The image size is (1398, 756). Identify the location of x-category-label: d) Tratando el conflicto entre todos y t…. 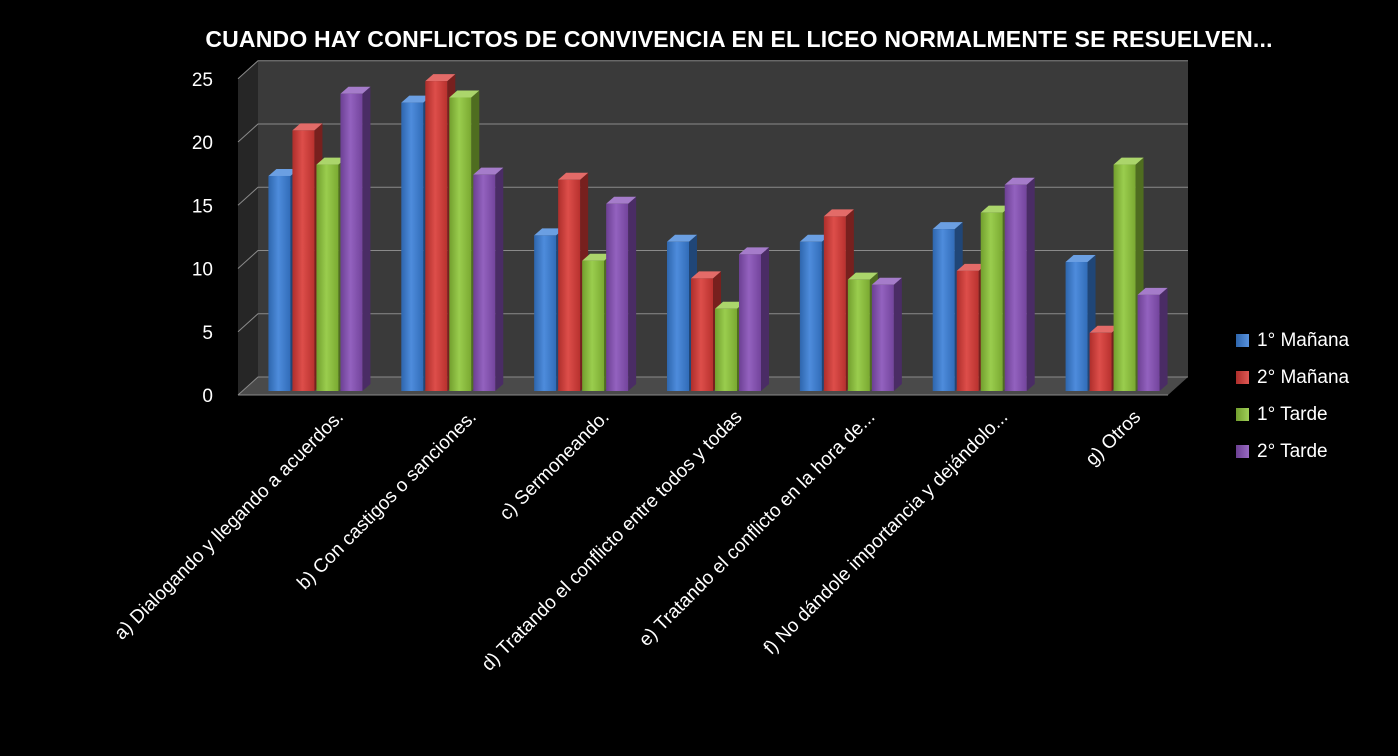
(612, 541).